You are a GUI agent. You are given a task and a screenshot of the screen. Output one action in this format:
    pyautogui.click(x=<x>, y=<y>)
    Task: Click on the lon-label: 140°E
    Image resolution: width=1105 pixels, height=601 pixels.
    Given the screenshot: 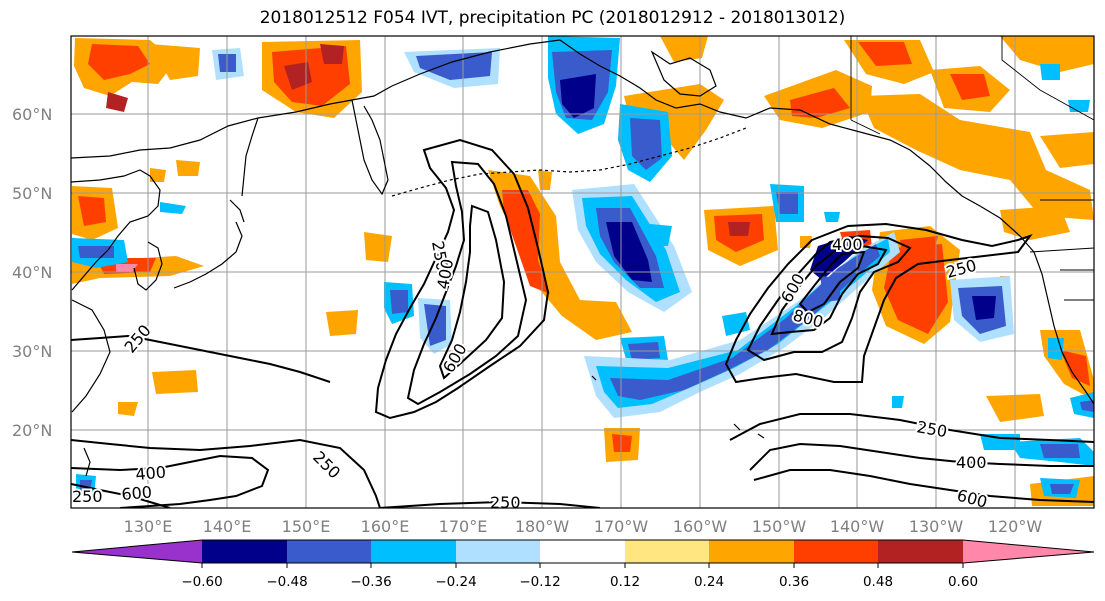 What is the action you would take?
    pyautogui.click(x=227, y=526)
    